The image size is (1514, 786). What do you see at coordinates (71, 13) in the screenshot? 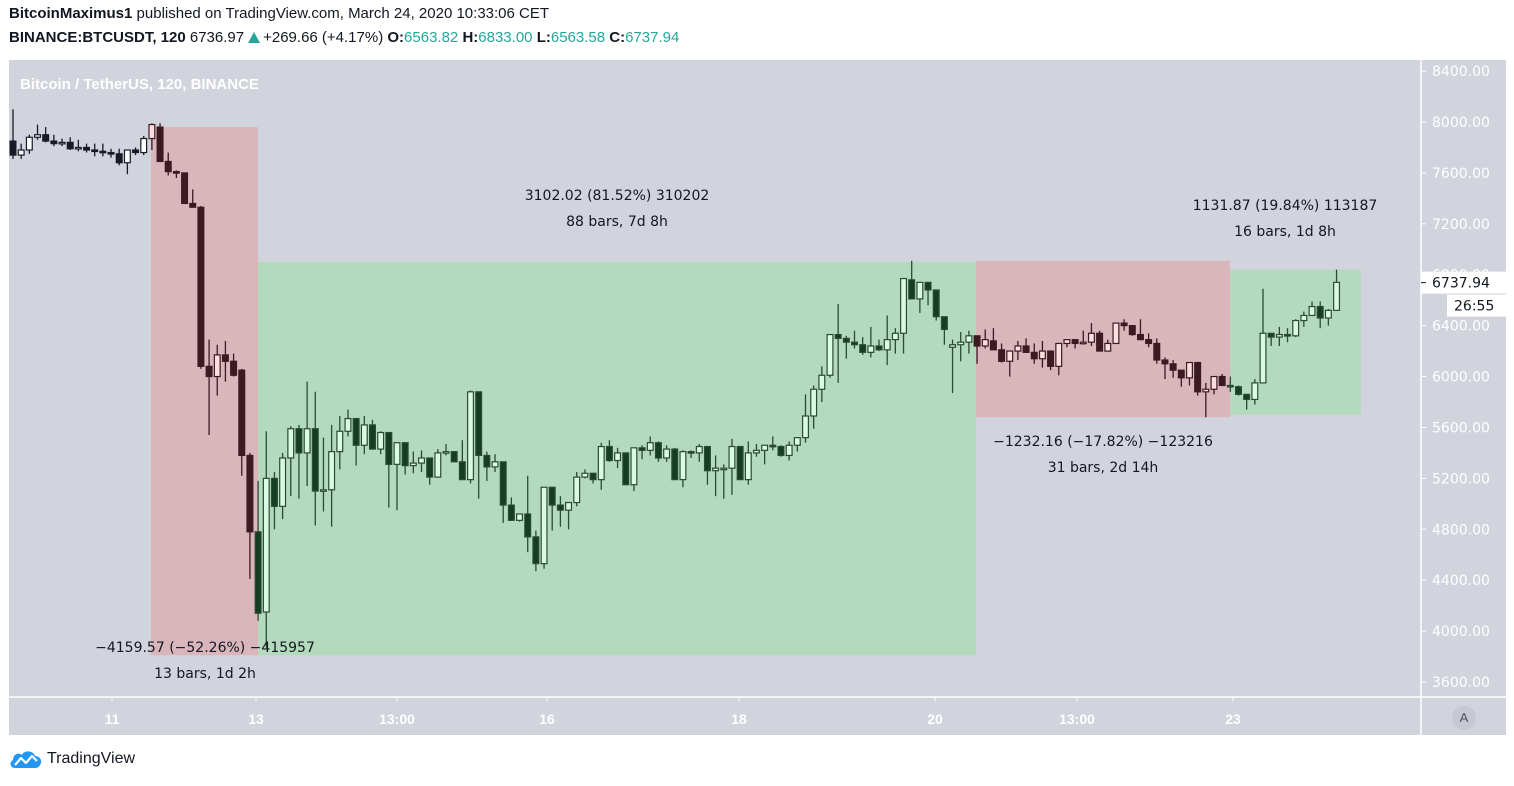
I see `author-name: BitcoinMaximus1` at bounding box center [71, 13].